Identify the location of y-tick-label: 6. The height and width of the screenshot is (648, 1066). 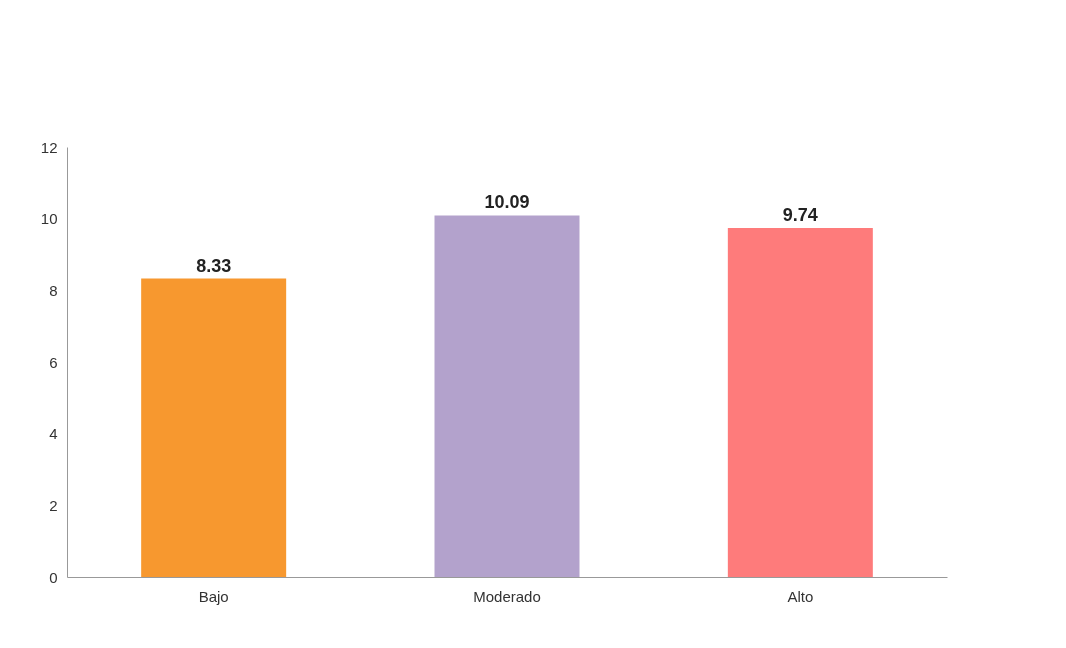
(53, 362).